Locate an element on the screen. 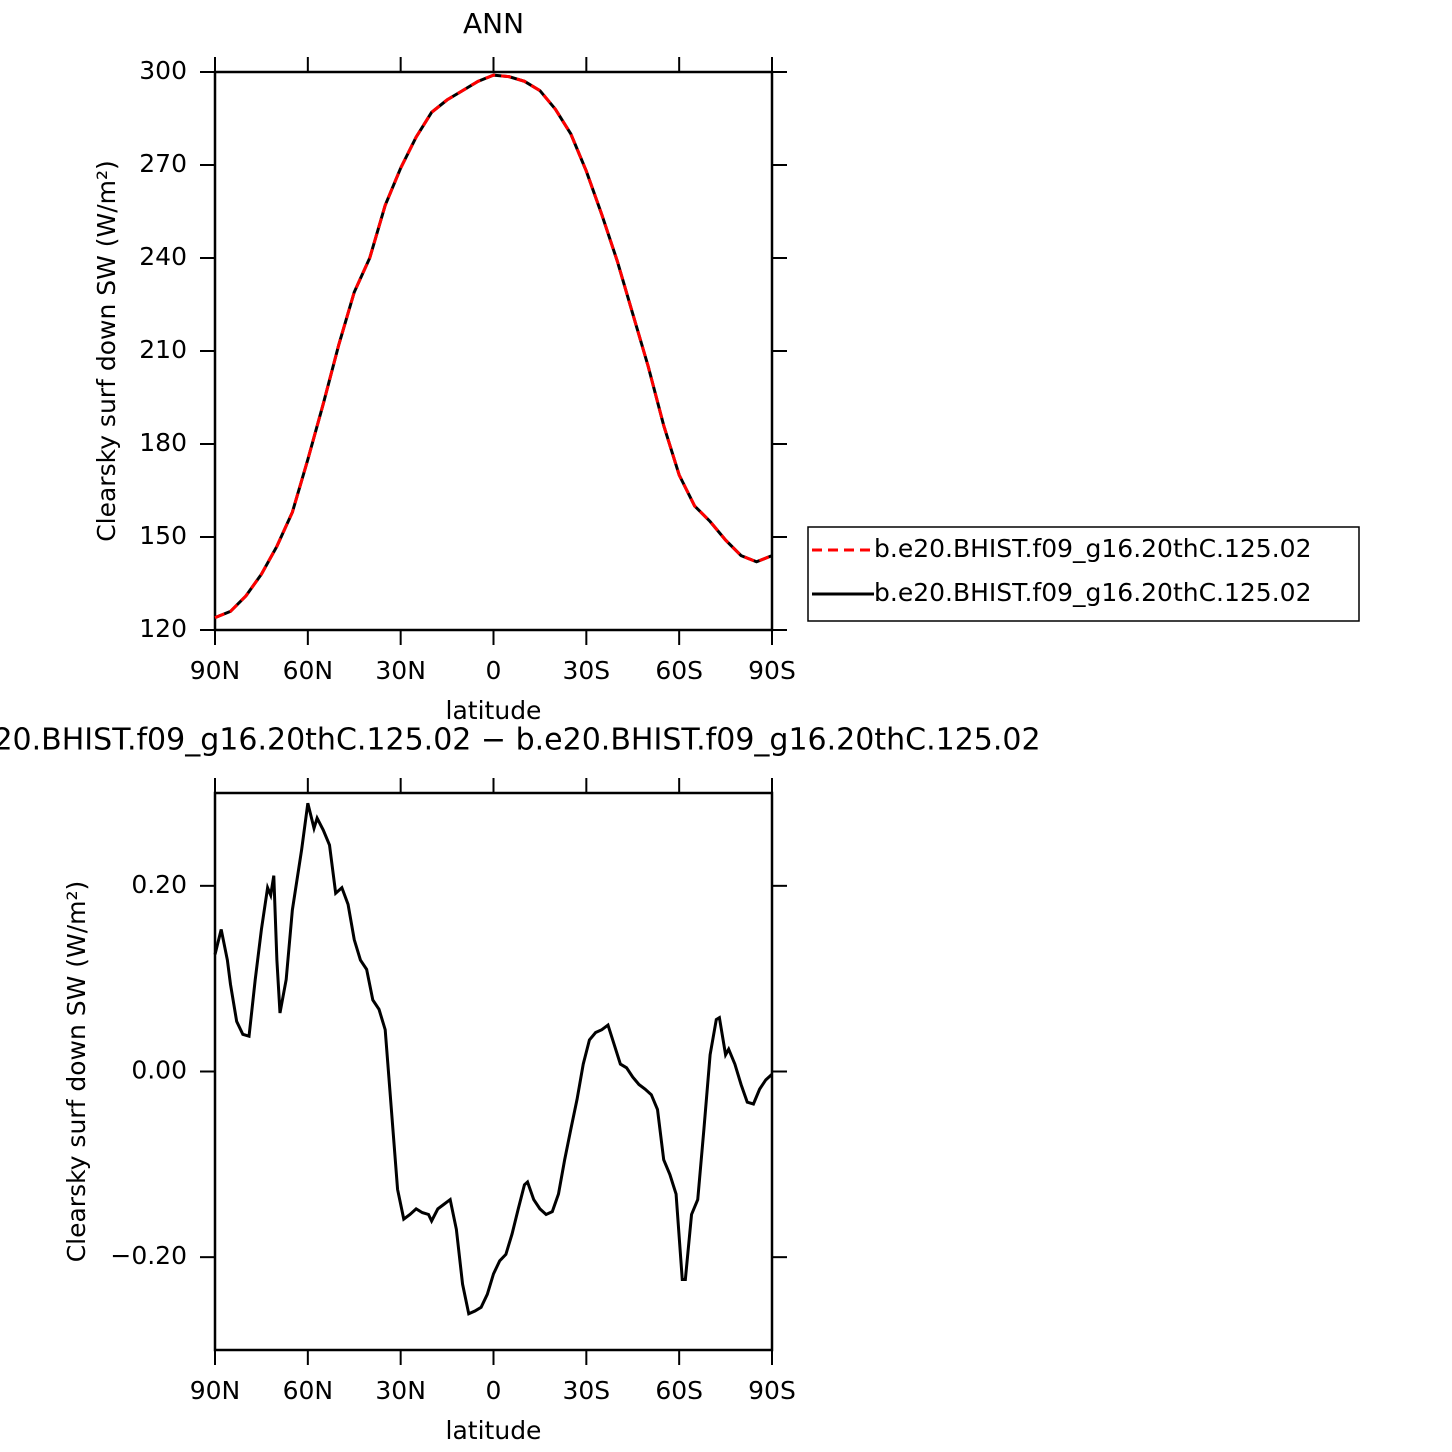 Image resolution: width=1452 pixels, height=1452 pixels. y-tick-label: 180 is located at coordinates (163, 442).